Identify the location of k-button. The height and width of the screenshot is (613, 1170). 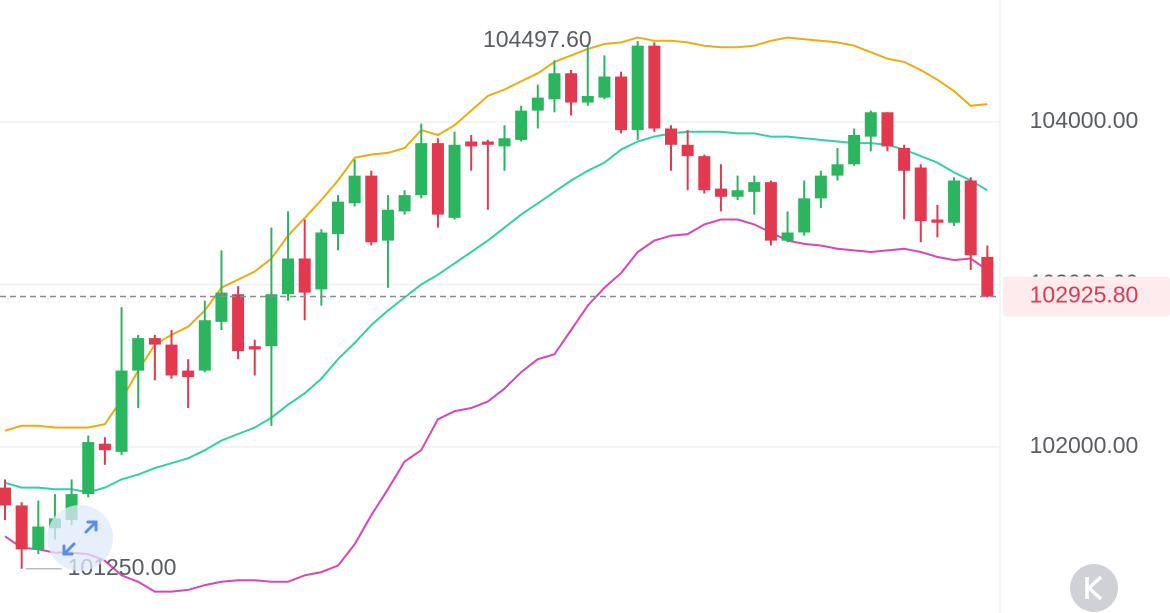
(1094, 588).